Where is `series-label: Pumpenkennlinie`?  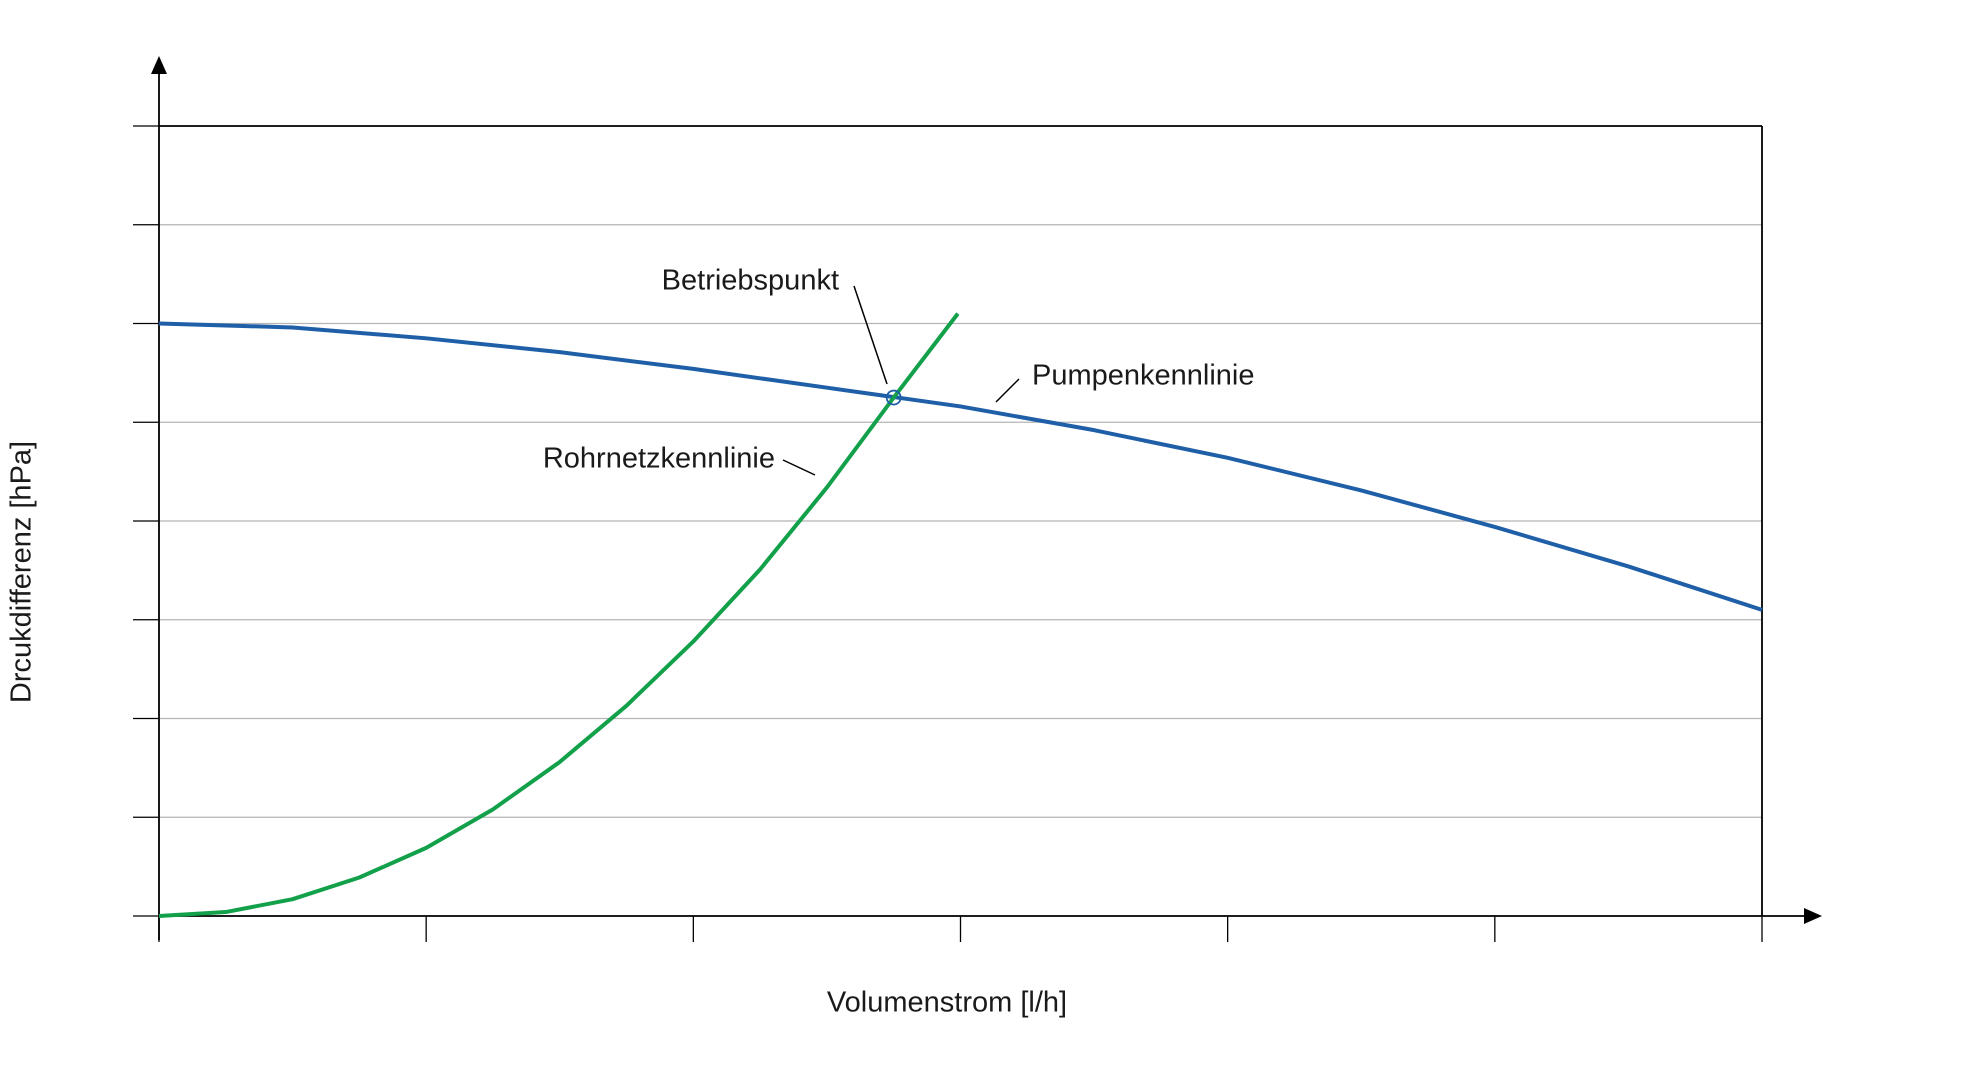
series-label: Pumpenkennlinie is located at coordinates (1143, 376).